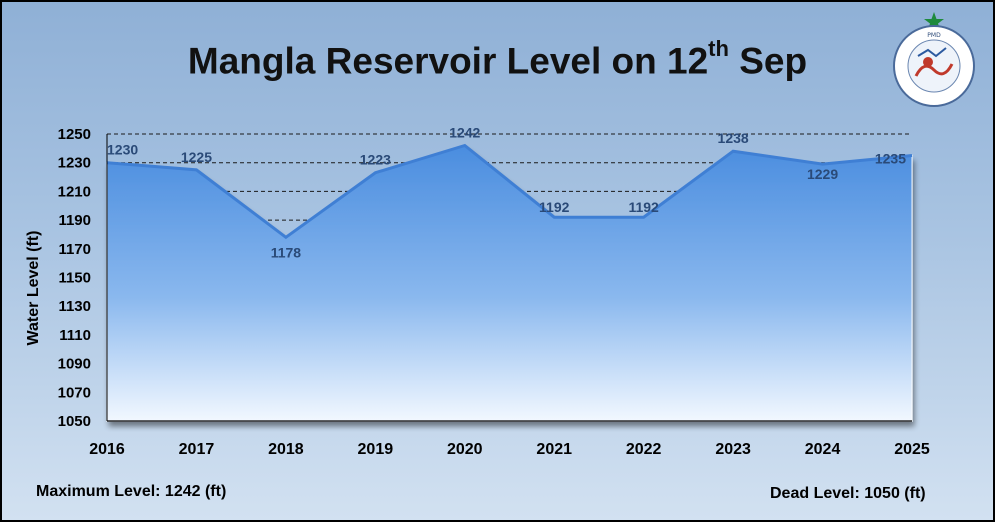  What do you see at coordinates (376, 449) in the screenshot?
I see `x-tick-label: 2019` at bounding box center [376, 449].